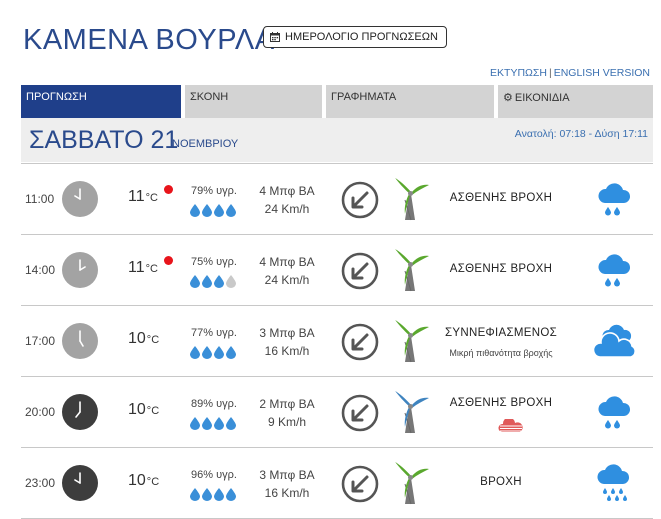 The width and height of the screenshot is (661, 519). Describe the element at coordinates (286, 422) in the screenshot. I see `wind-speed: 9 Km/h` at that location.